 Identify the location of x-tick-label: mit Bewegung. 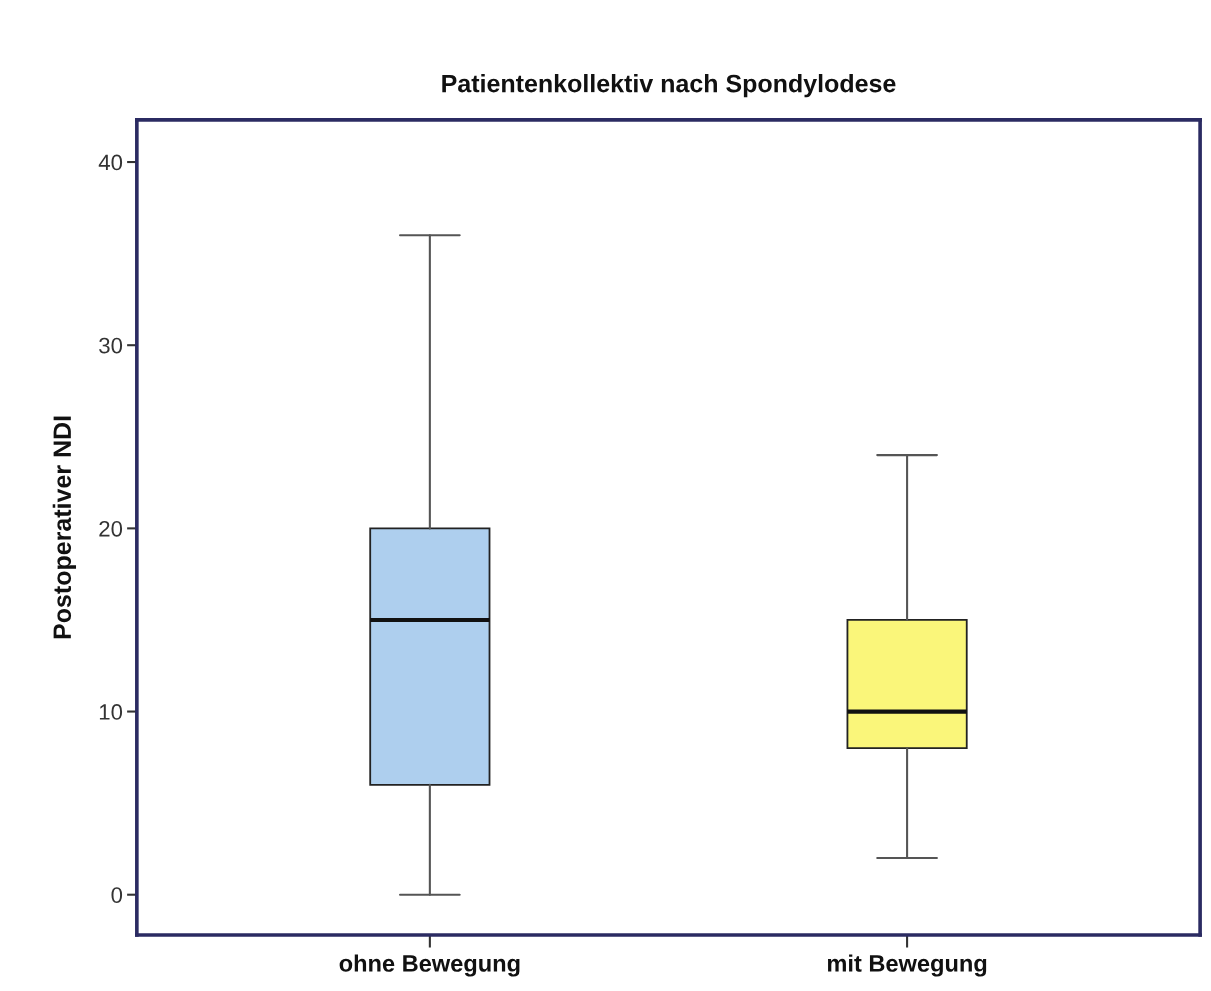
(907, 965).